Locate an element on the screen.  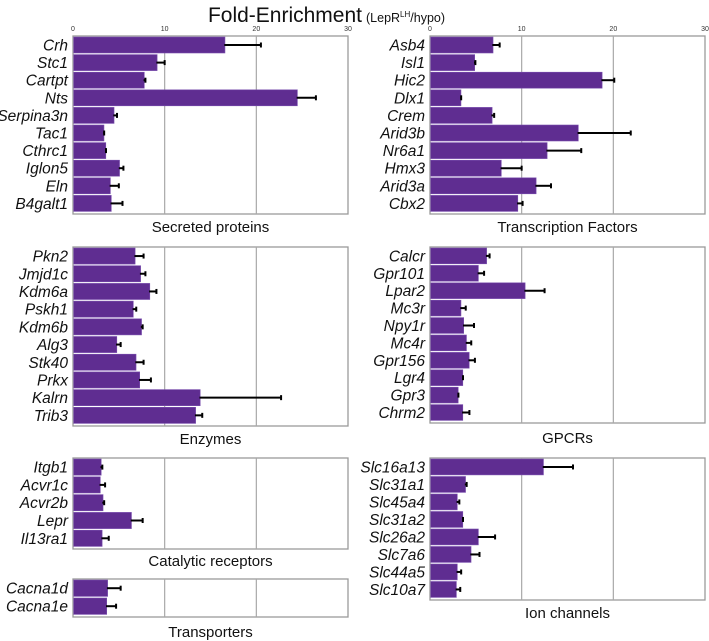
gene-label: Cacna1d is located at coordinates (37, 589).